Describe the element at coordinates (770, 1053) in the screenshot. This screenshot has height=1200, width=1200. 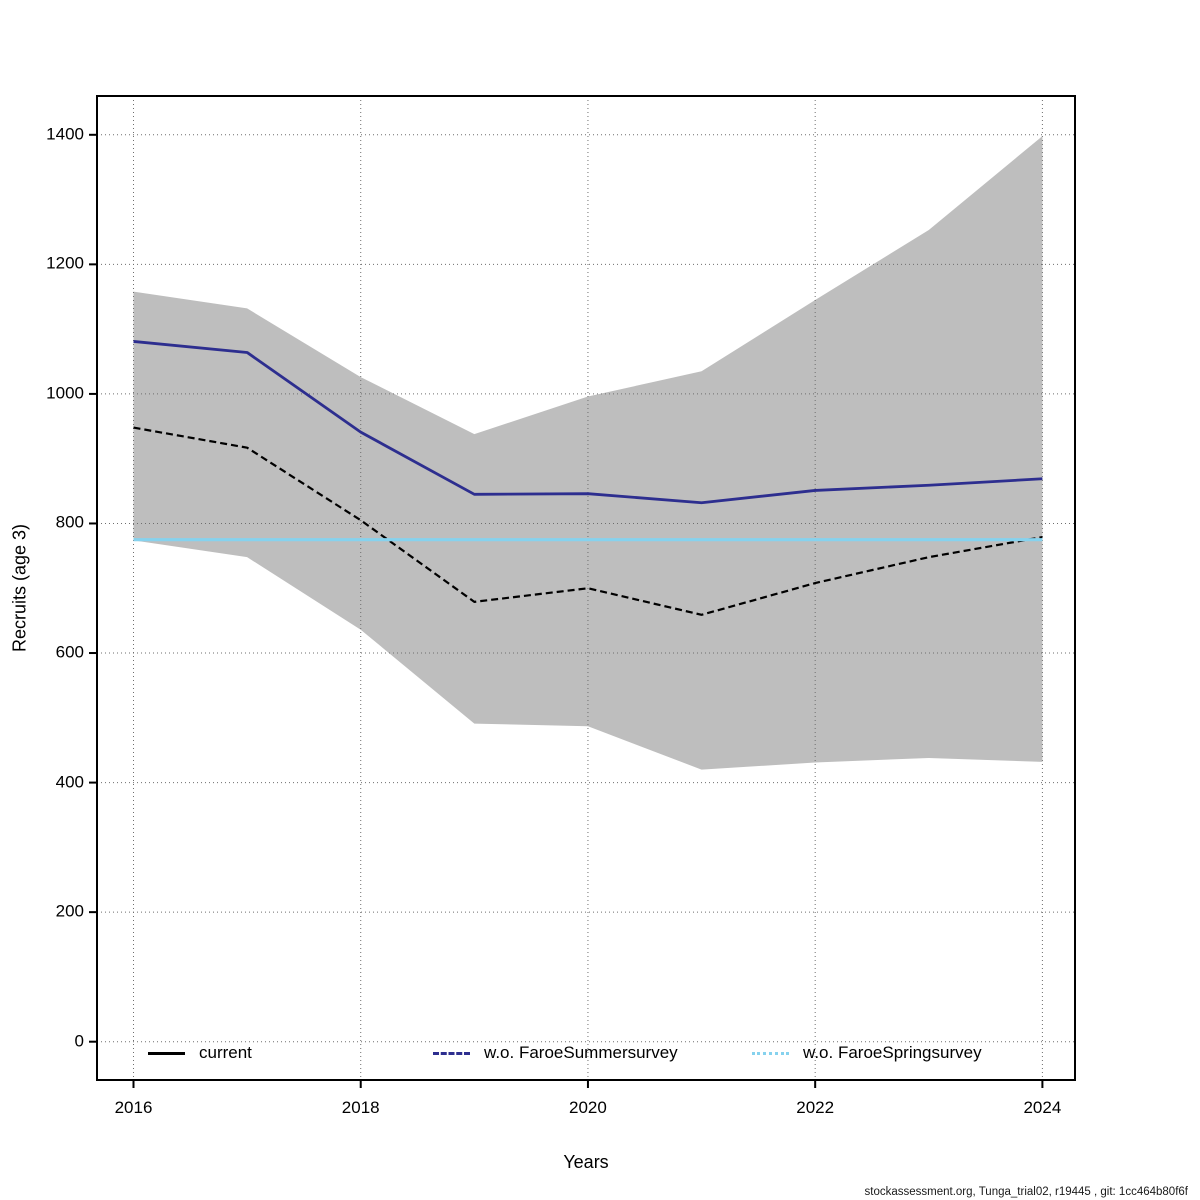
I see `legend-marker-springsurvey-line` at that location.